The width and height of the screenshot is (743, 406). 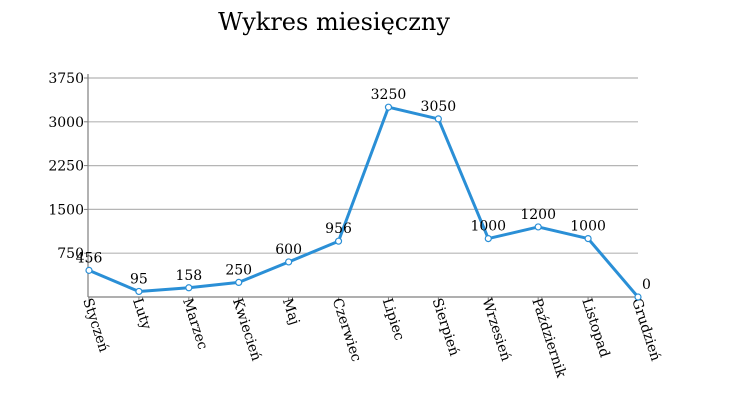 What do you see at coordinates (645, 329) in the screenshot?
I see `x-tick-label: Grudzień` at bounding box center [645, 329].